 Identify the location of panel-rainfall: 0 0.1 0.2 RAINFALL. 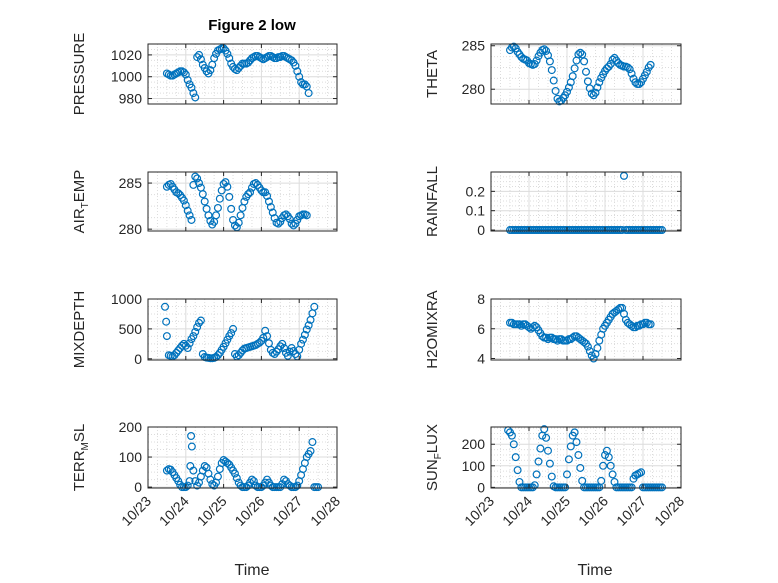
(553, 202).